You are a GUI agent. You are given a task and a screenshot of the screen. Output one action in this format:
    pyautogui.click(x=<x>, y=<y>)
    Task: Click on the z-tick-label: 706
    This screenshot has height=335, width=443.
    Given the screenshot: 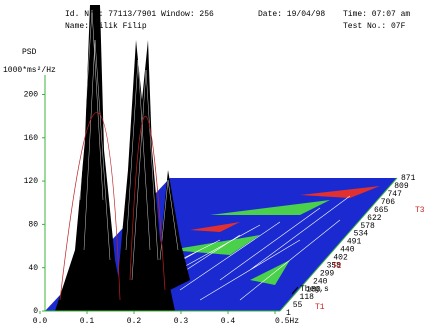 What is the action you would take?
    pyautogui.click(x=388, y=202)
    